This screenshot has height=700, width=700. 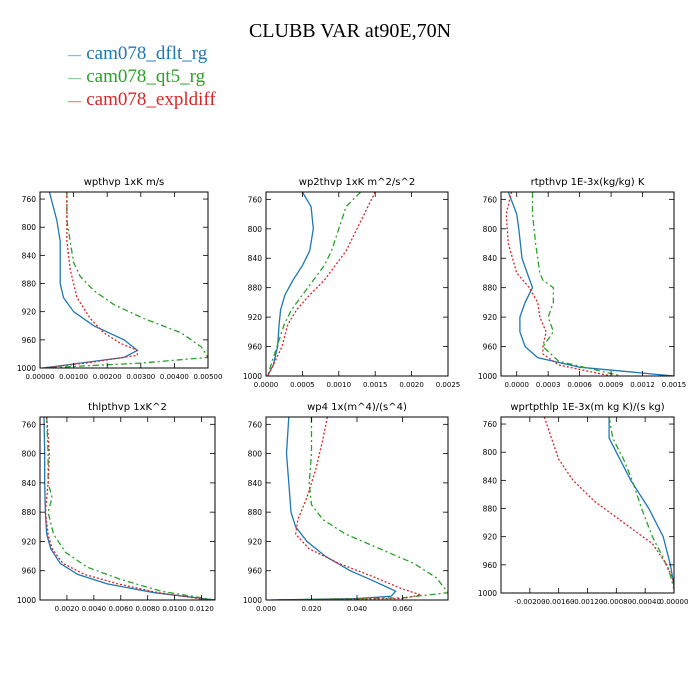 What do you see at coordinates (146, 76) in the screenshot?
I see `legend-label-qt5: cam078_qt5_rg` at bounding box center [146, 76].